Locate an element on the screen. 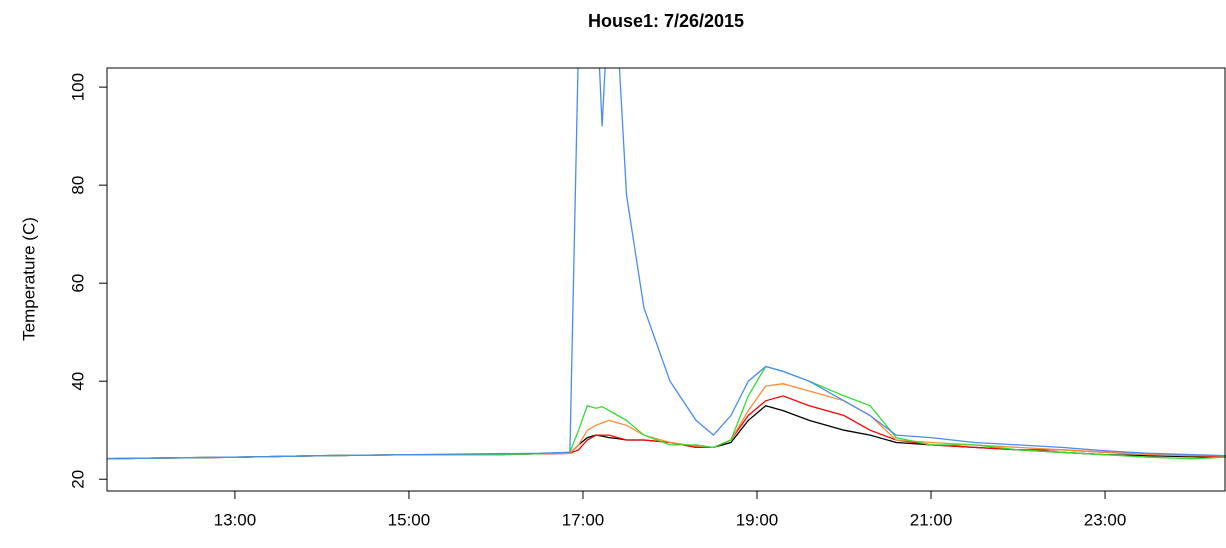  x-tick-label: 23:00 is located at coordinates (1105, 519).